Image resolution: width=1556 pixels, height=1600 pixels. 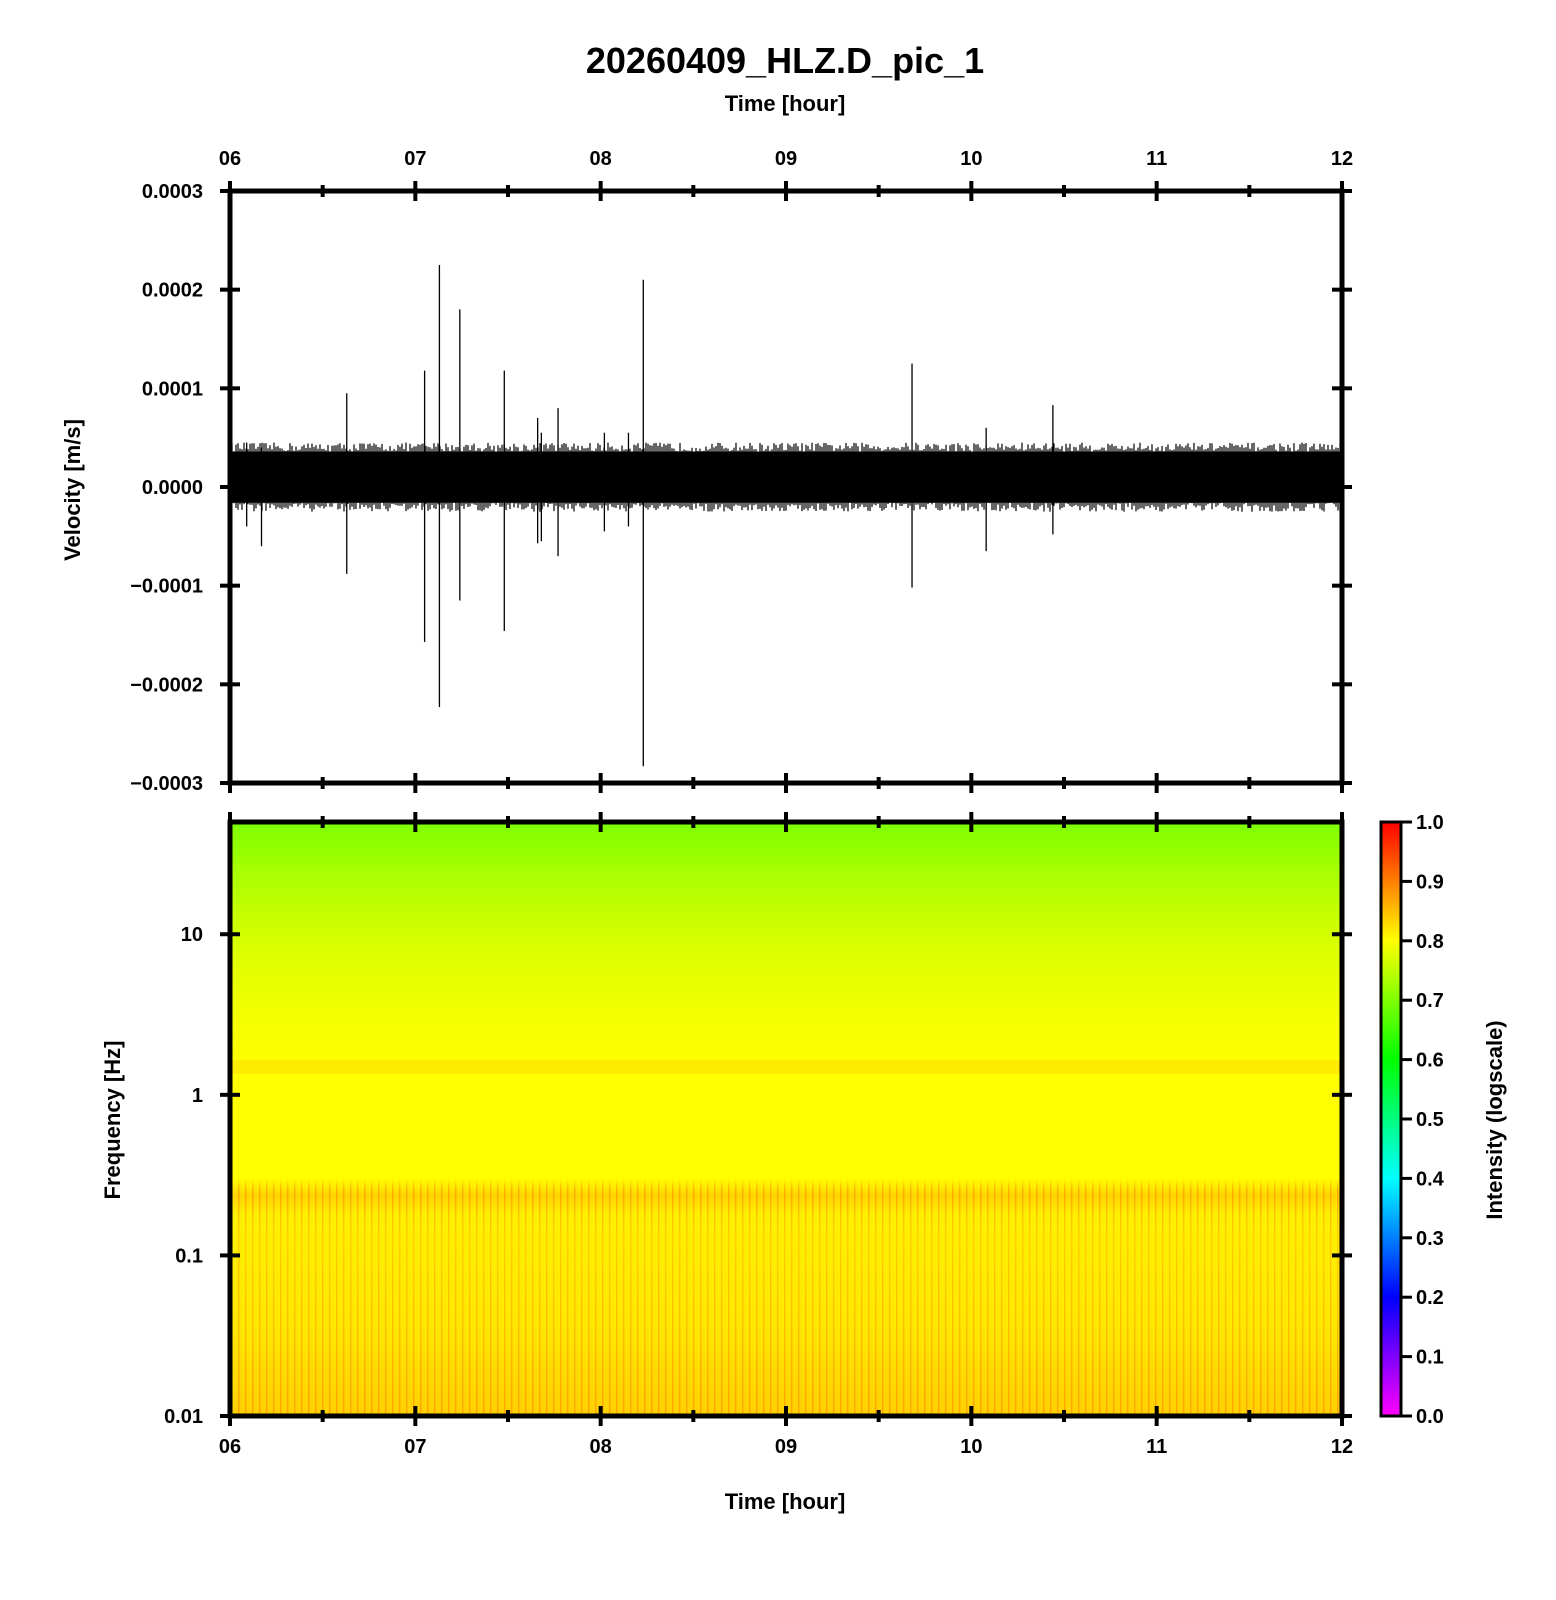 I want to click on velocity-y-tick-label: 0.0002, so click(x=172, y=291).